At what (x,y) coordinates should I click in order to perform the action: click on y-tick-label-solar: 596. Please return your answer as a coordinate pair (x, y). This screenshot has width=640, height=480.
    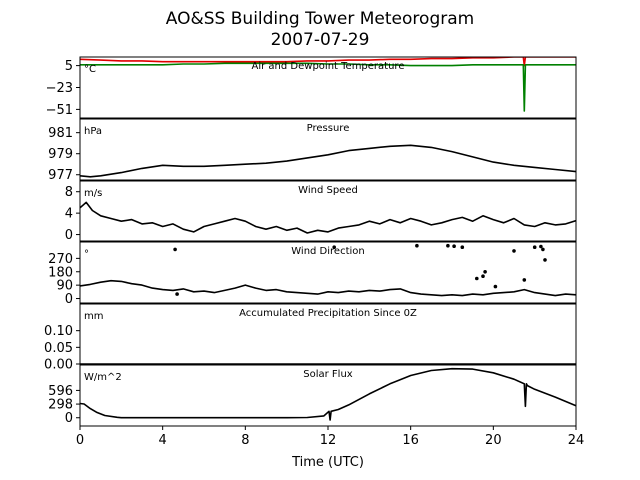
    Looking at the image, I should click on (60, 391).